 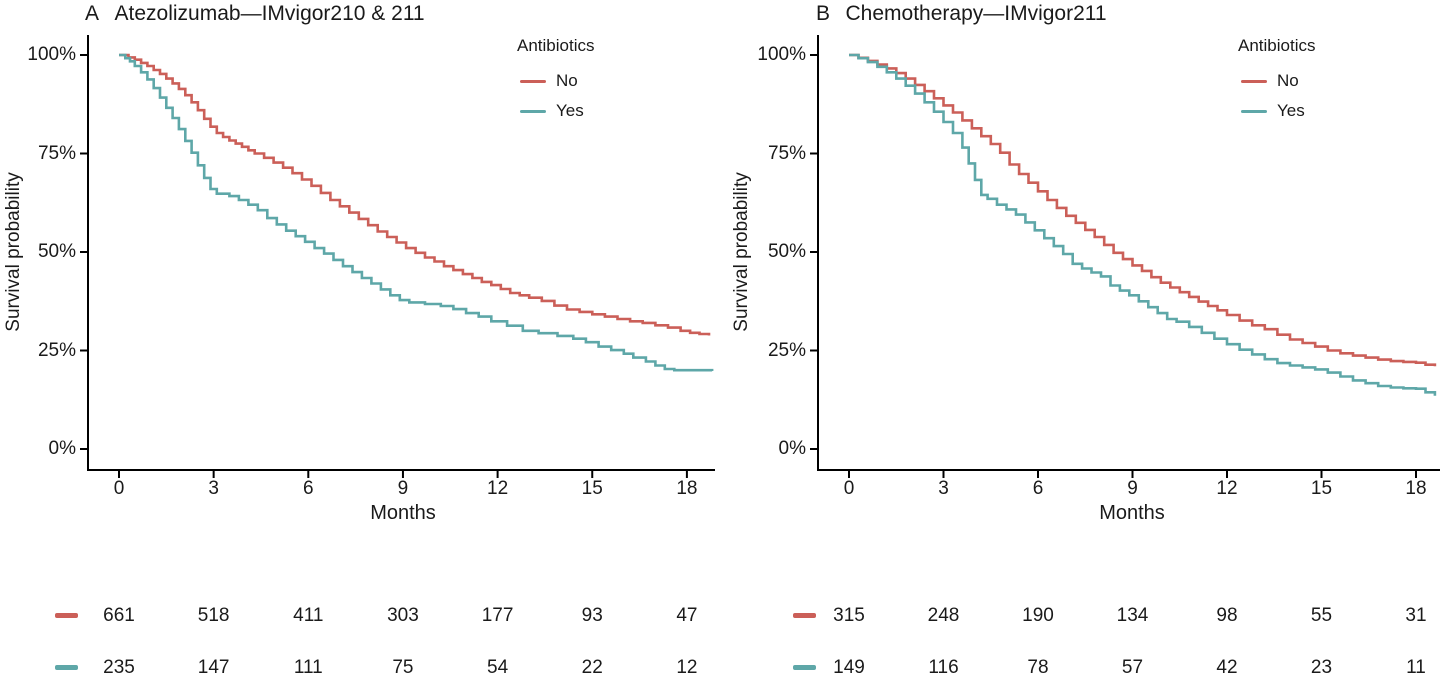 What do you see at coordinates (213, 615) in the screenshot?
I see `risk-value: 518` at bounding box center [213, 615].